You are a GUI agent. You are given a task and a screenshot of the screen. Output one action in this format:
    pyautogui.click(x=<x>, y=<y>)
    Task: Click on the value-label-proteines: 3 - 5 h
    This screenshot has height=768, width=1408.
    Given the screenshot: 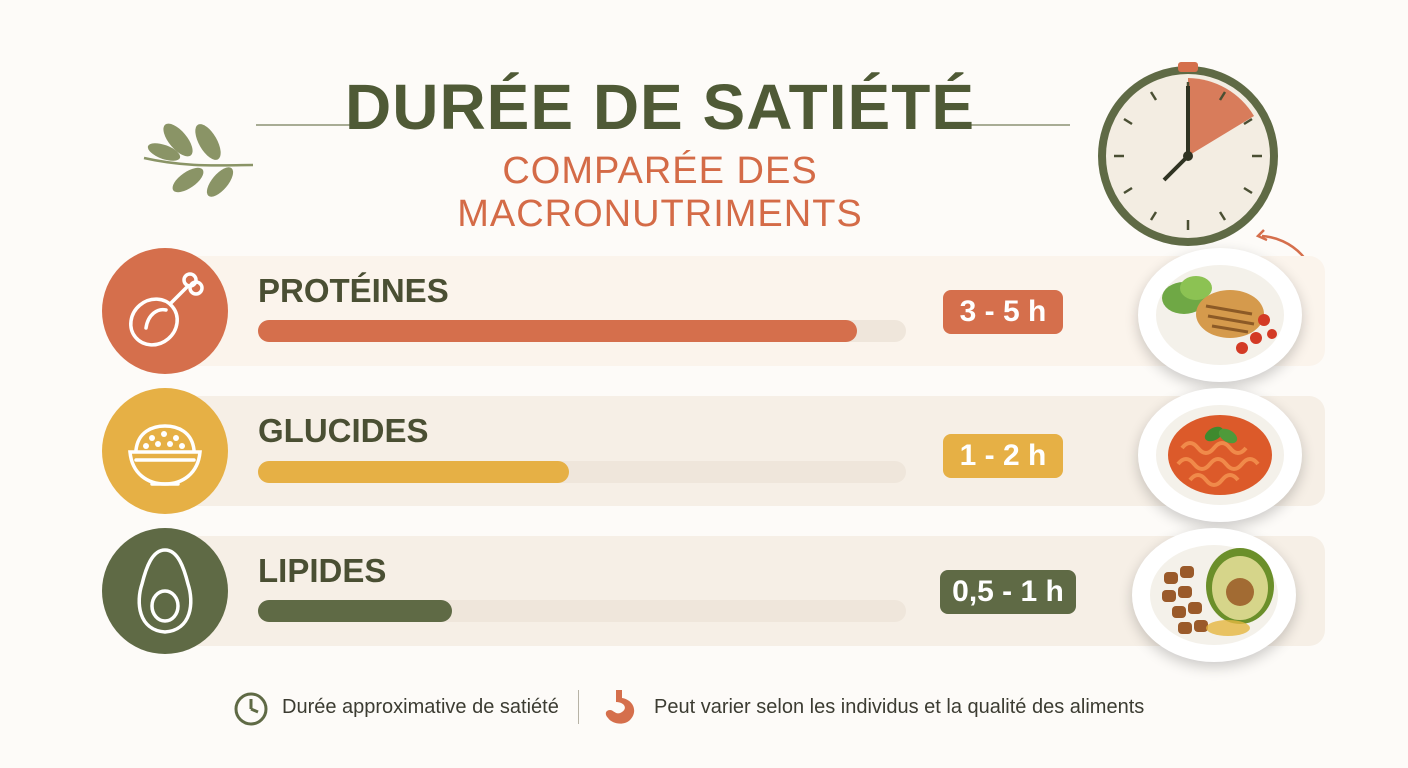 What is the action you would take?
    pyautogui.click(x=1003, y=312)
    